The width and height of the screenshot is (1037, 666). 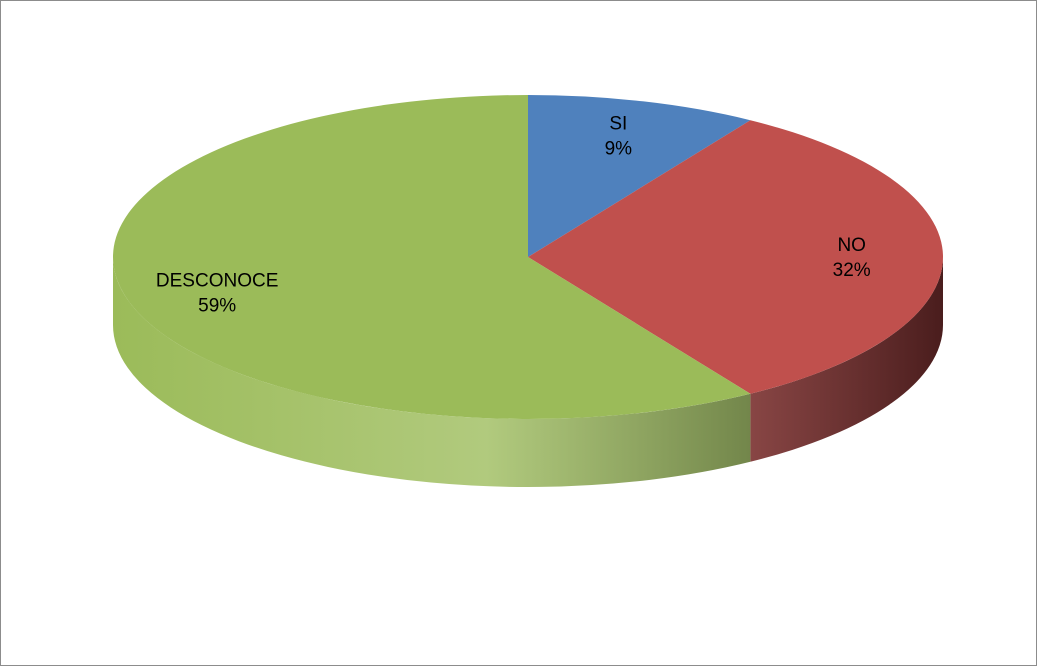 I want to click on slice-value-no: 32%, so click(x=852, y=270).